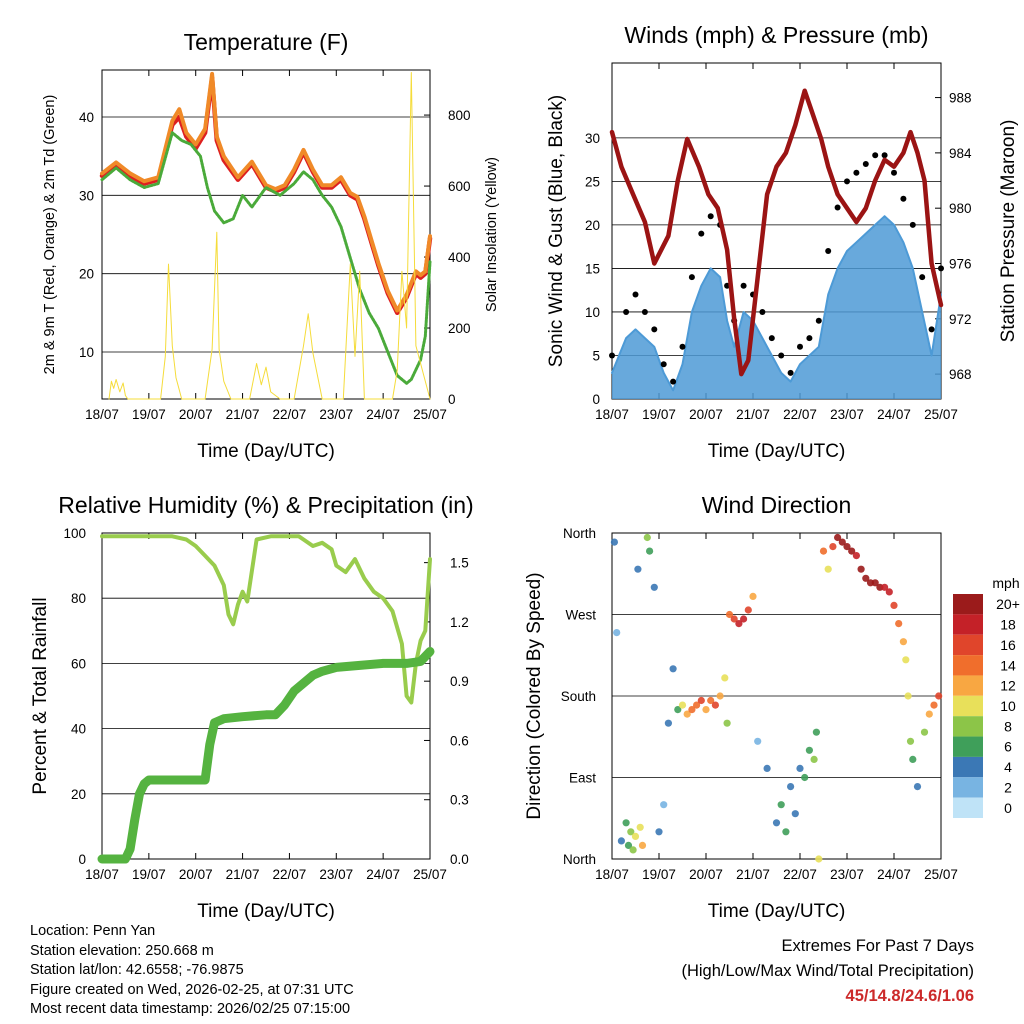 The height and width of the screenshot is (1024, 1024). What do you see at coordinates (579, 533) in the screenshot?
I see `y-tick-label: North` at bounding box center [579, 533].